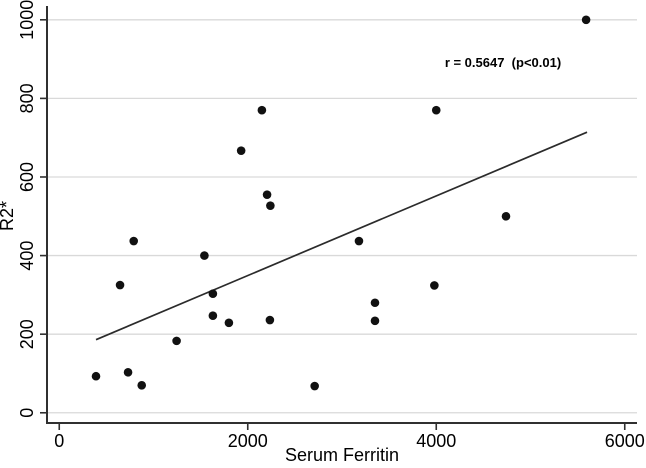  What do you see at coordinates (436, 441) in the screenshot?
I see `x-tick-label: 4000` at bounding box center [436, 441].